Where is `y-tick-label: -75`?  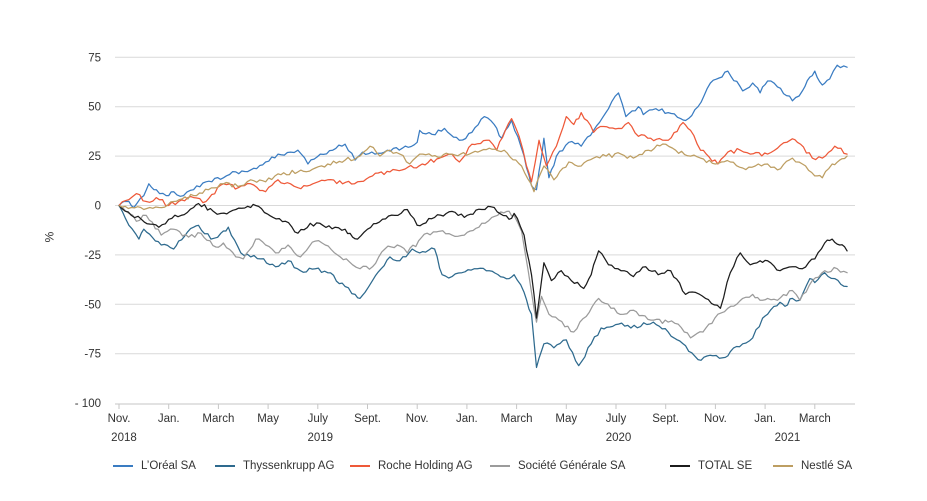
y-tick-label: -75 is located at coordinates (92, 355).